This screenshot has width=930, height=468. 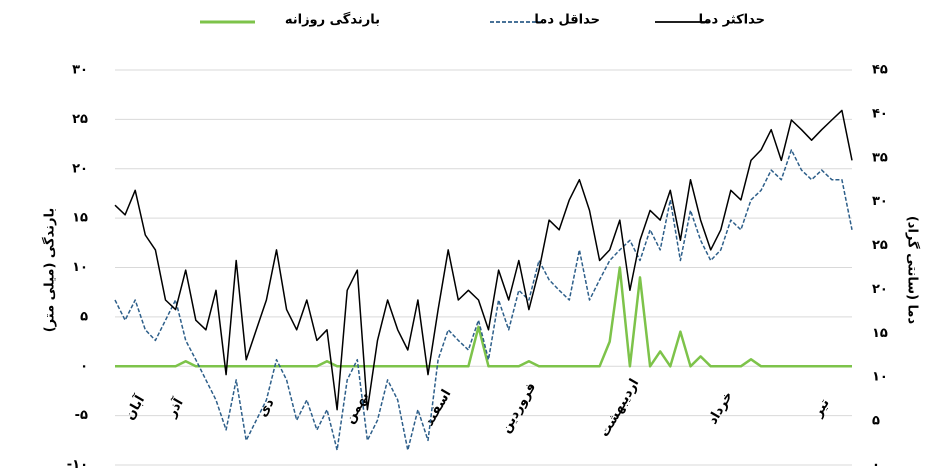 I want to click on x-tick-label: تیر, so click(x=821, y=408).